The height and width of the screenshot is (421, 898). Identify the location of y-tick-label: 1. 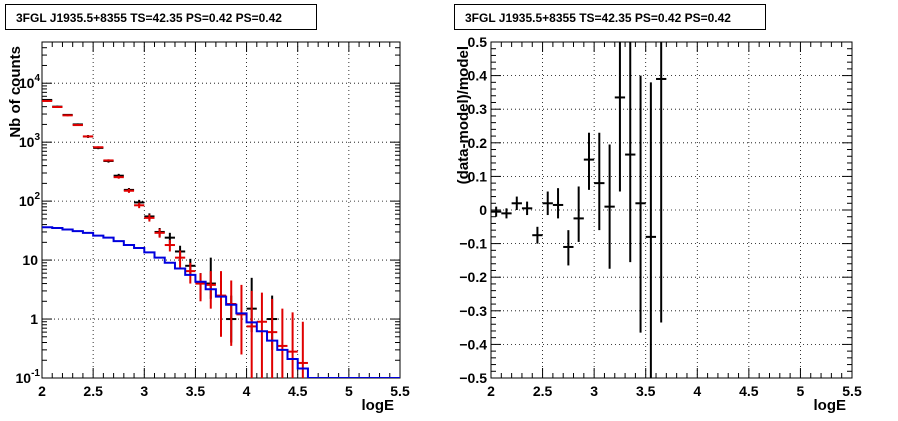
(34, 319).